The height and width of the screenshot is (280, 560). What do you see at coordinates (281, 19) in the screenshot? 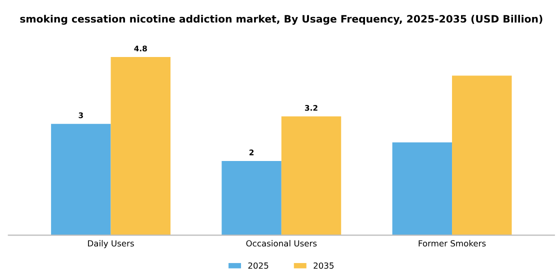
I see `chart-title: smoking cessation nicotine addiction market, By Usage Frequency, 2025-2035 (USD Billion)` at bounding box center [281, 19].